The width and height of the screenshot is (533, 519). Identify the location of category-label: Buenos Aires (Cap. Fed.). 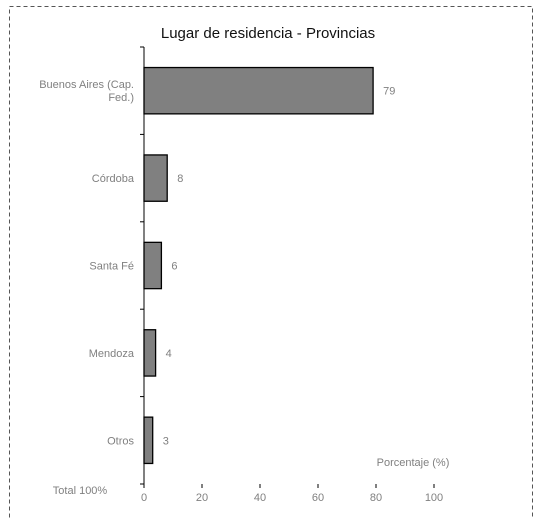
(86, 91).